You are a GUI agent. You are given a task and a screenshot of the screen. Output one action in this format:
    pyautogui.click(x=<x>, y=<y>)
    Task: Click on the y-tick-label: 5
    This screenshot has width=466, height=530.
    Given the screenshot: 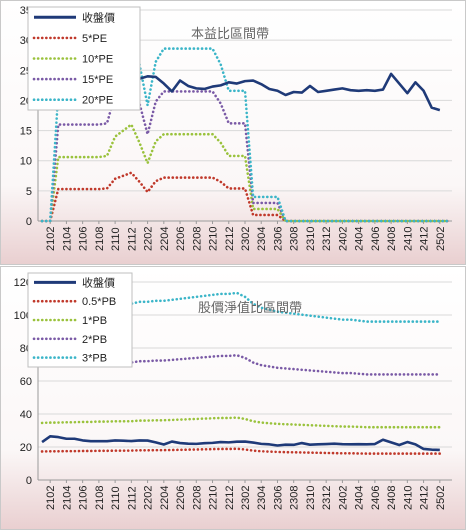 What is the action you would take?
    pyautogui.click(x=29, y=192)
    